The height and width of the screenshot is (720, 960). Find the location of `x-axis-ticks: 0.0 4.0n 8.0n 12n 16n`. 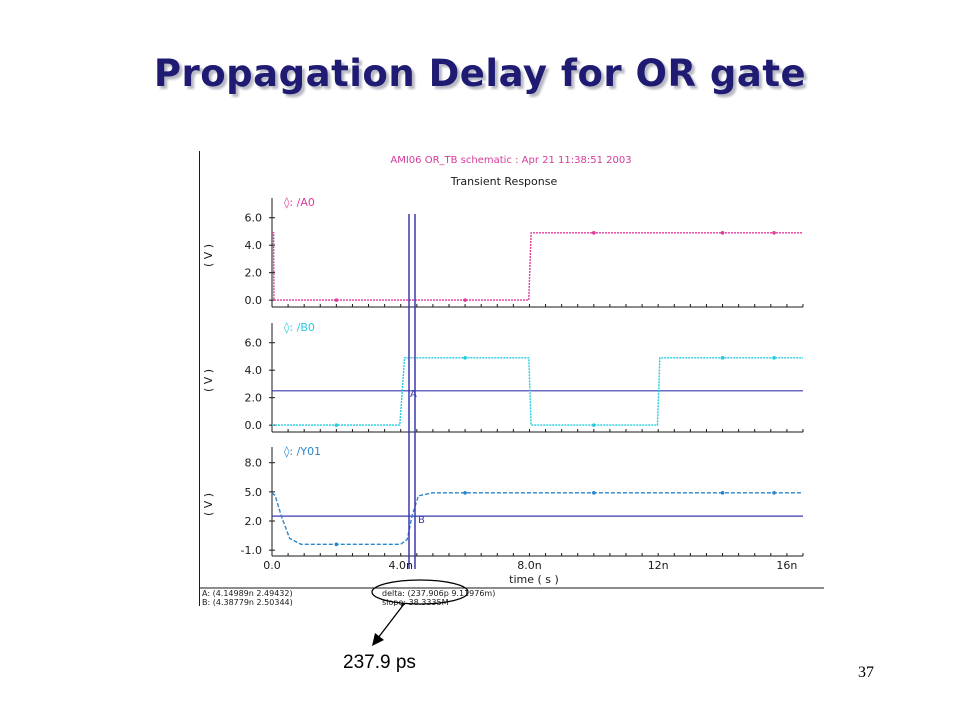

x-axis-ticks: 0.0 4.0n 8.0n 12n 16n is located at coordinates (530, 565).